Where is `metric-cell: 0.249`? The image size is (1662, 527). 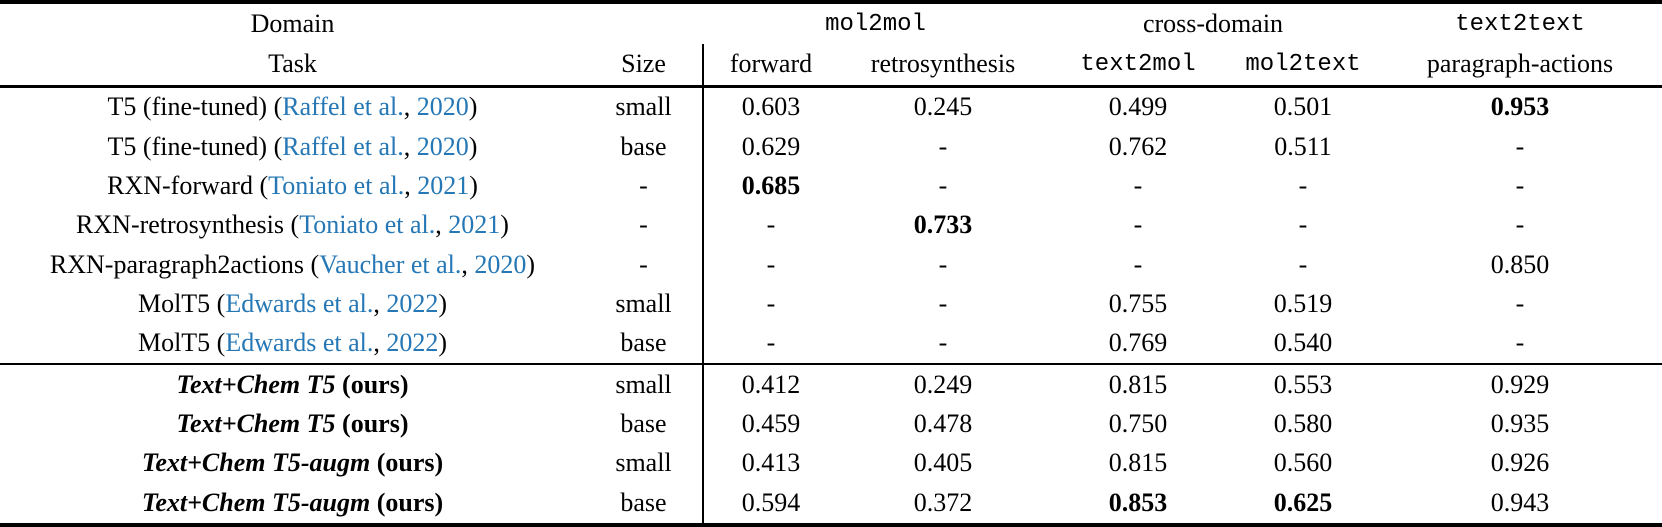
metric-cell: 0.249 is located at coordinates (943, 384).